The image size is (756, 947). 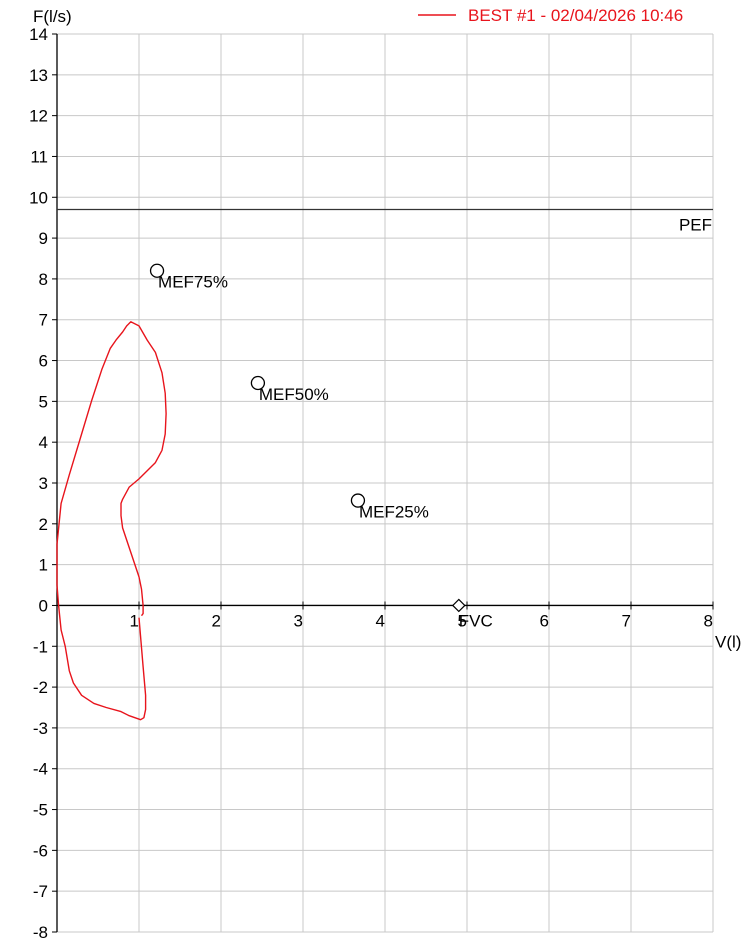 What do you see at coordinates (43, 605) in the screenshot?
I see `y-tick-label-0: 0` at bounding box center [43, 605].